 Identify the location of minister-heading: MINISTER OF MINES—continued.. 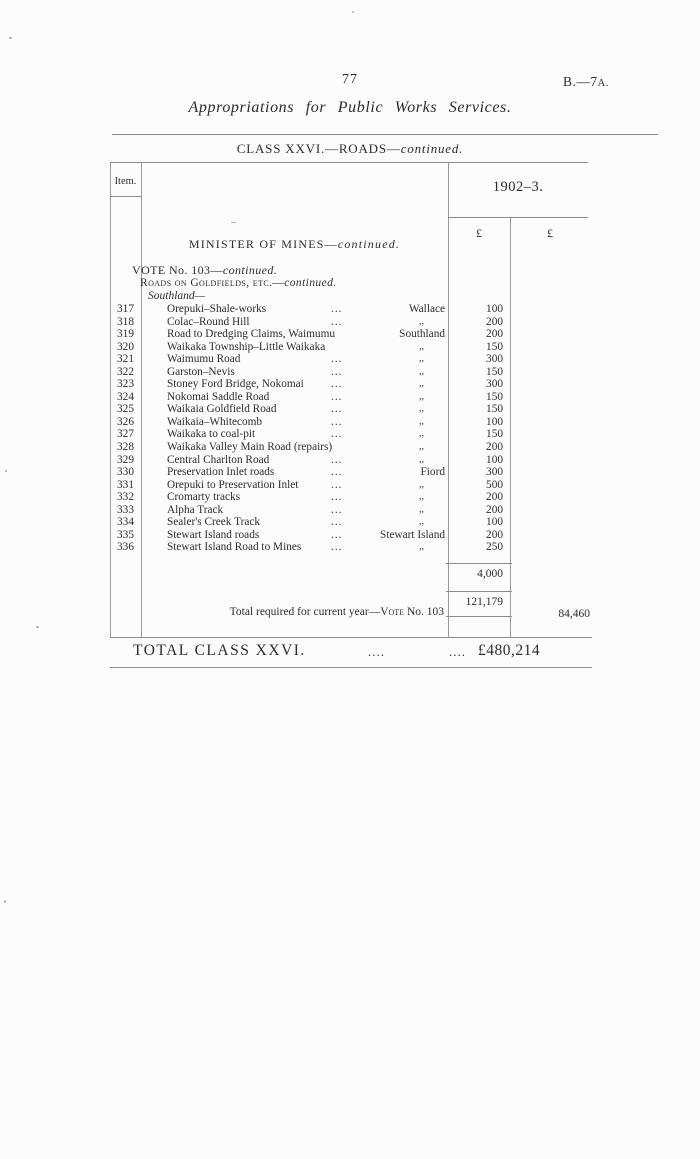
(294, 244).